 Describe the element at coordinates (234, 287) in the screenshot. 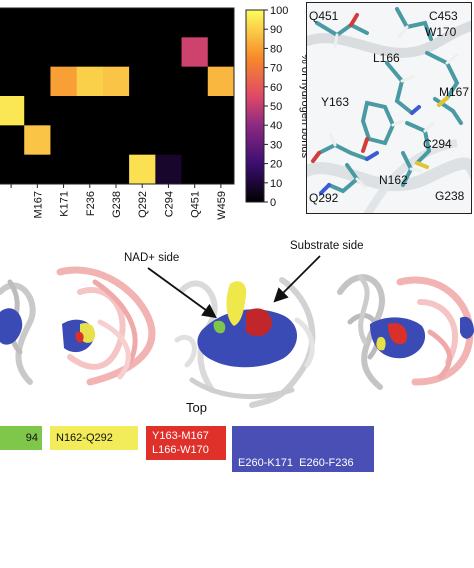

I see `annotation-arrows` at that location.